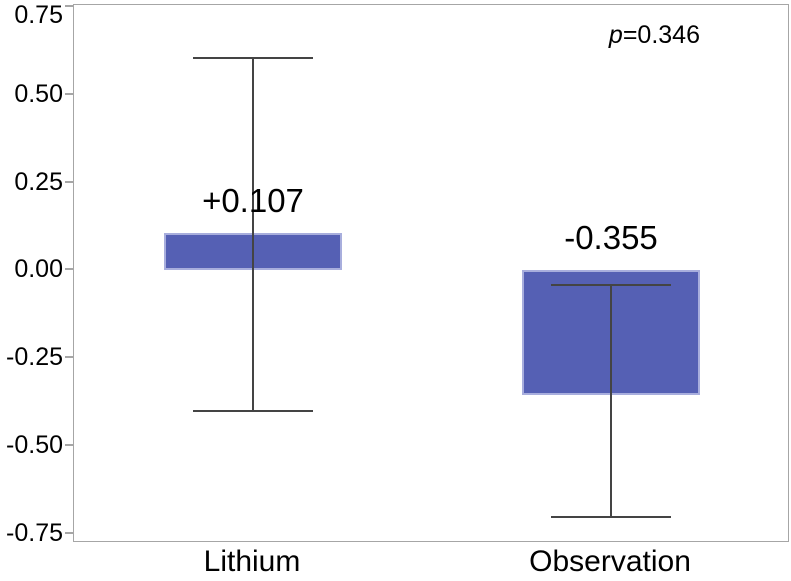 The image size is (791, 581). Describe the element at coordinates (38, 15) in the screenshot. I see `y-tick-label: 0.75` at that location.